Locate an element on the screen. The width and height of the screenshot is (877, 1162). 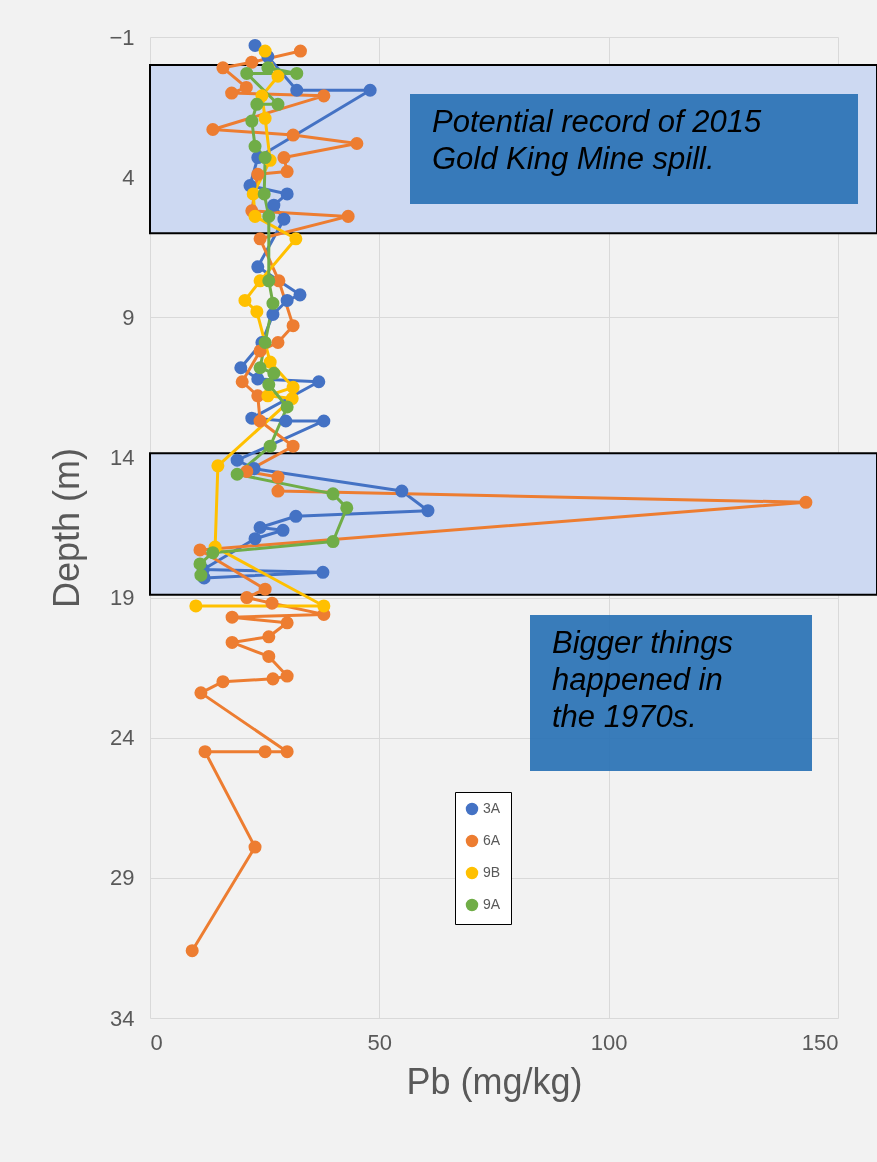
annotation: Bigger things happened in the 1970s. is located at coordinates (642, 679).